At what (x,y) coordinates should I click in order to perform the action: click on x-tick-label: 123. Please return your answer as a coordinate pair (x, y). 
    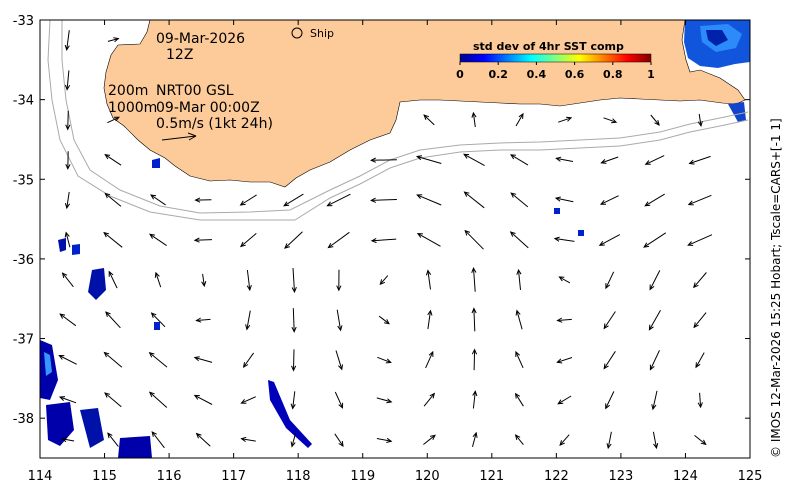
    Looking at the image, I should click on (620, 476).